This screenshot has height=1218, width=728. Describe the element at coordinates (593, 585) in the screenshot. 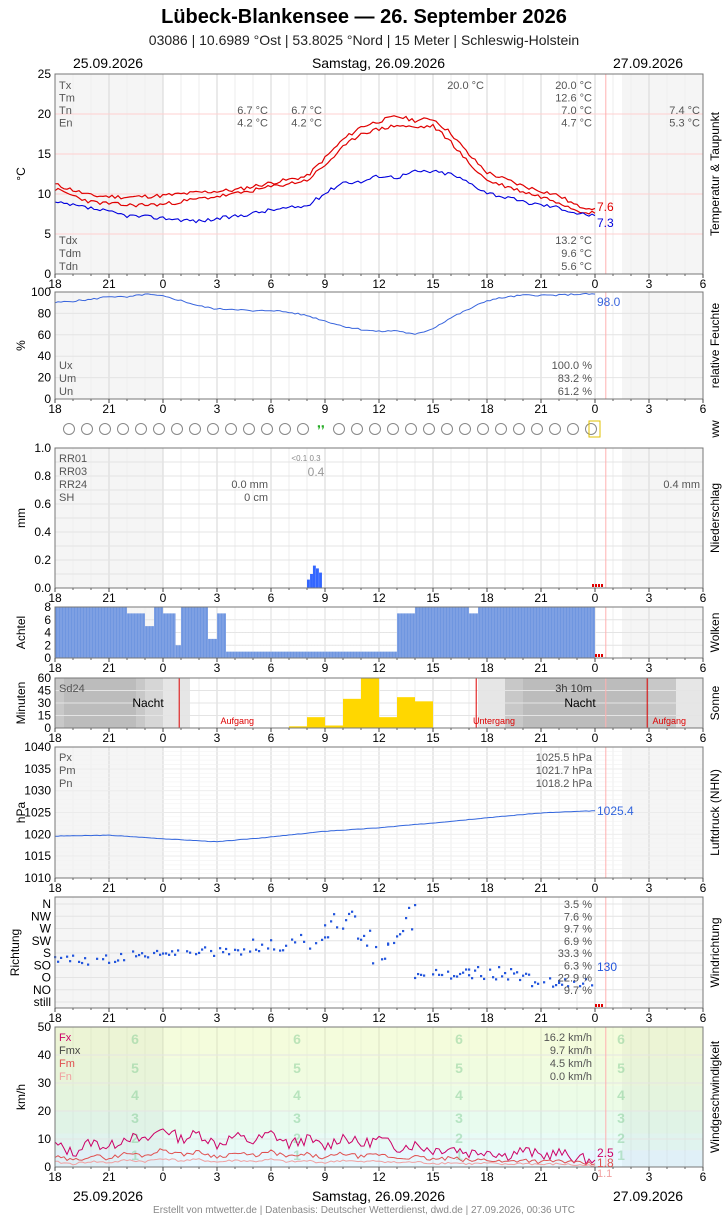

I see `rain-marker` at that location.